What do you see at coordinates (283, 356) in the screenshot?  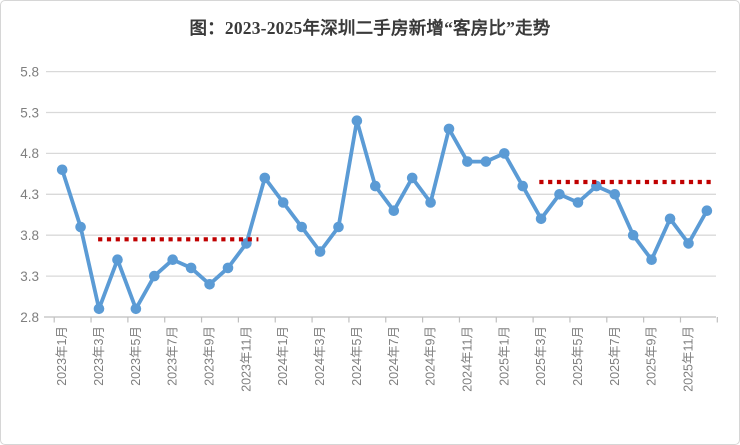 I see `x-tick-label: 2024年1月` at bounding box center [283, 356].